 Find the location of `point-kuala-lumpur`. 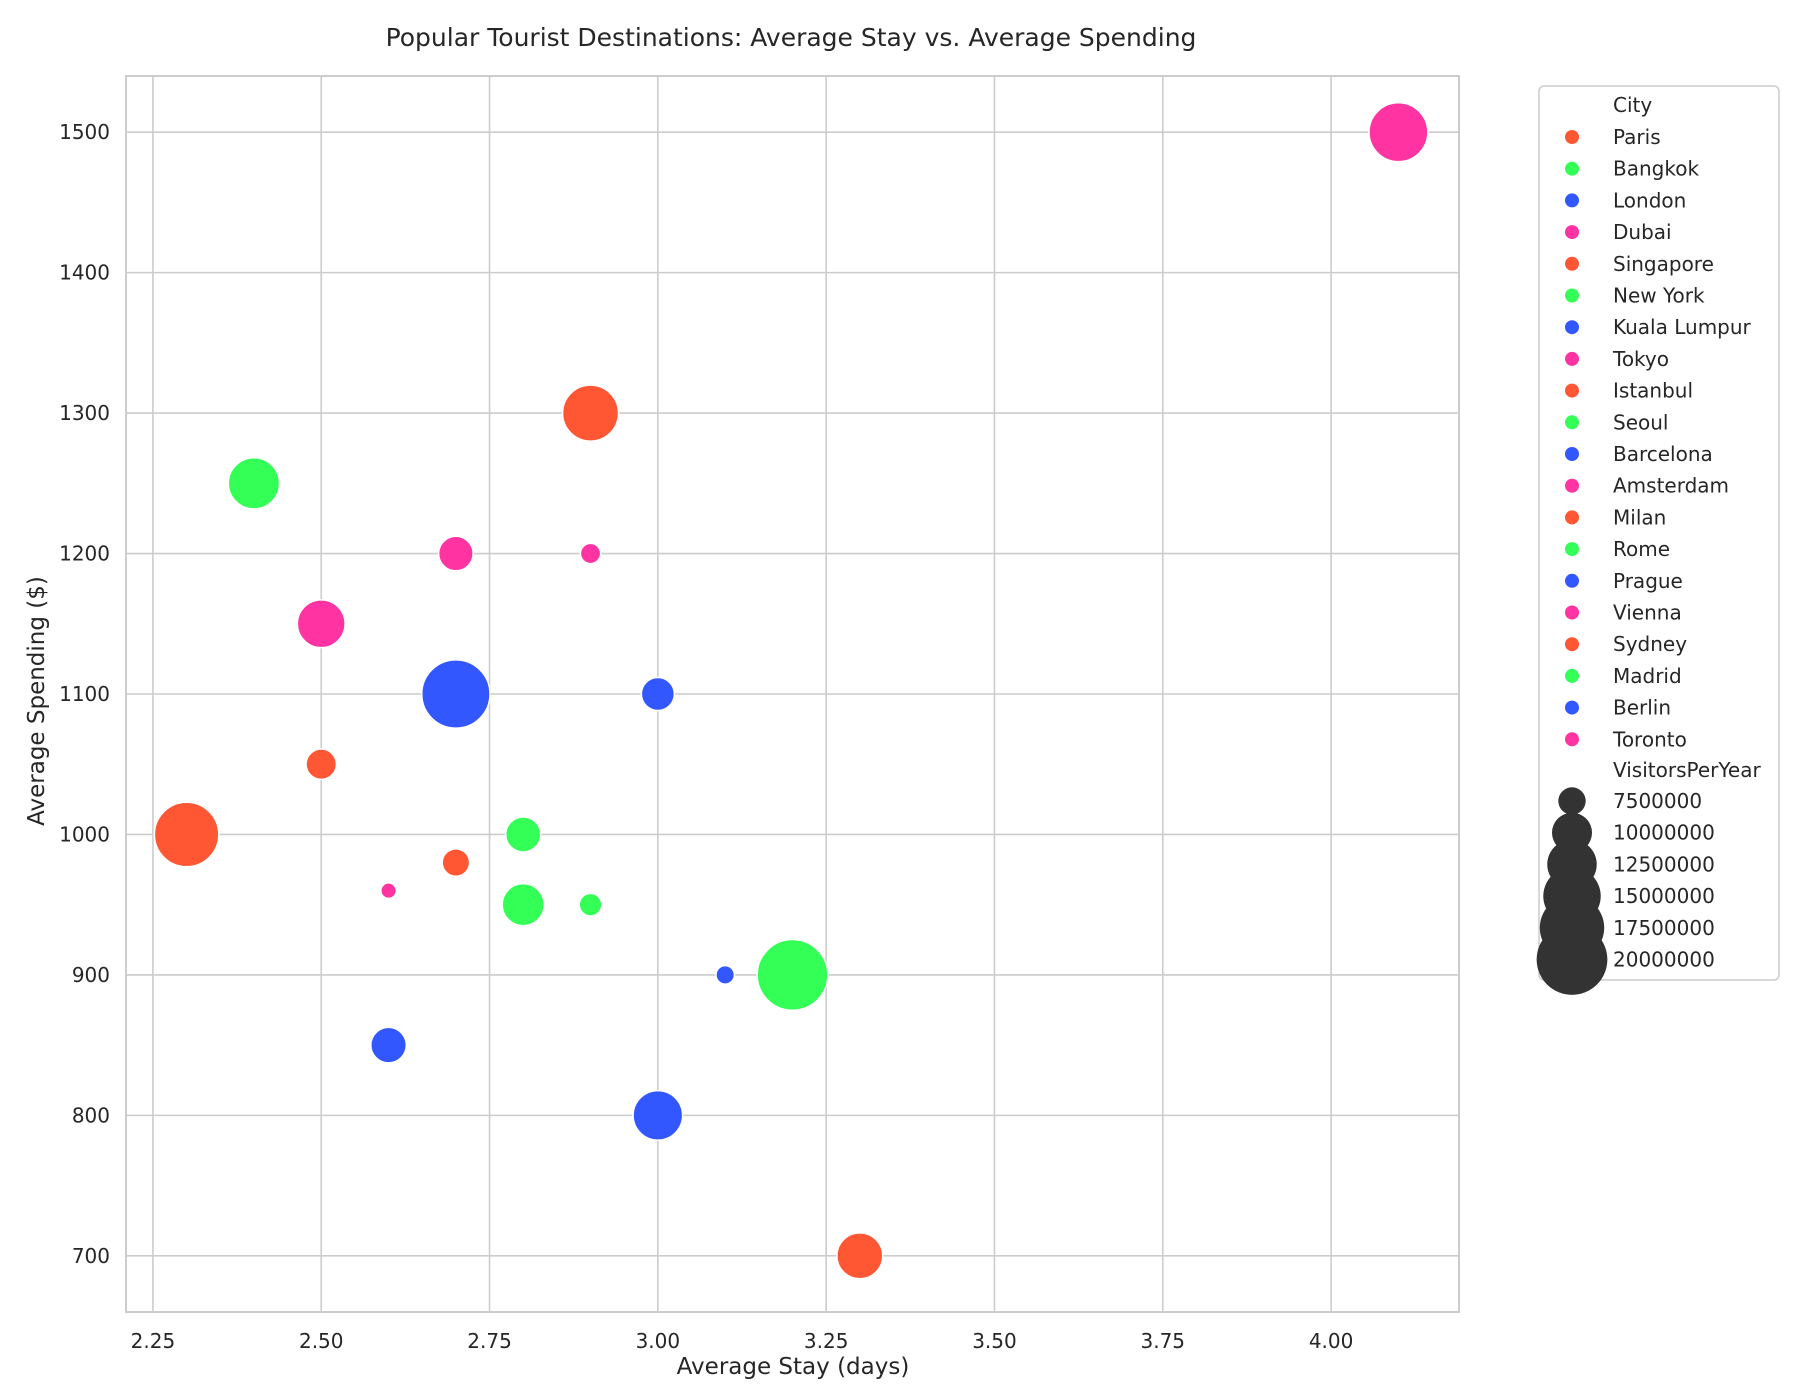

point-kuala-lumpur is located at coordinates (658, 1115).